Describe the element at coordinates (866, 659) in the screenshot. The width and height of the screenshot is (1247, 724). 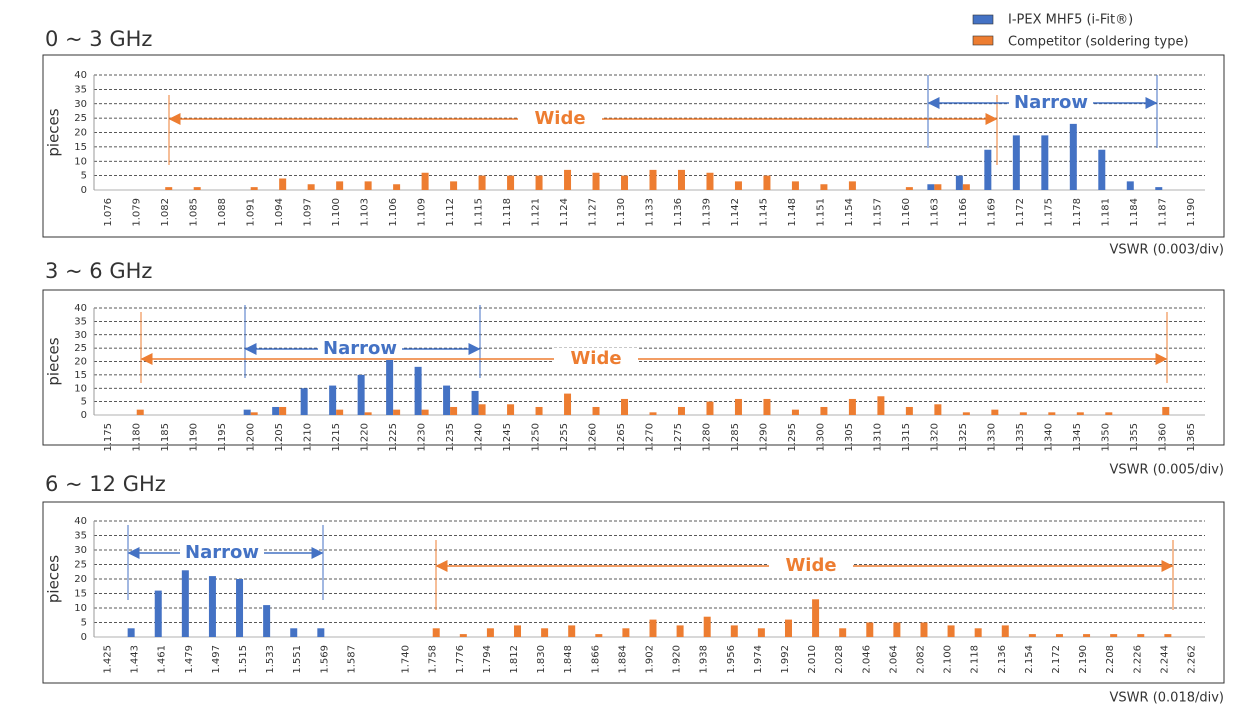
I see `x-tick-label: 2.046` at that location.